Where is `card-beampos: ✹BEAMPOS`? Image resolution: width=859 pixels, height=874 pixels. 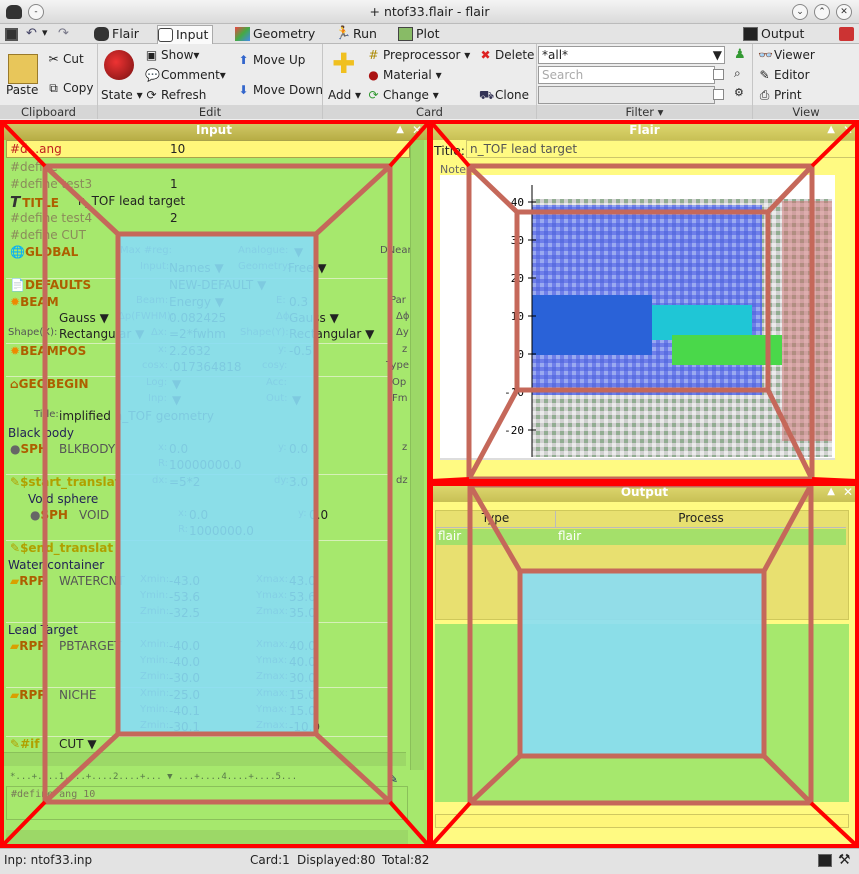 card-beampos: ✹BEAMPOS is located at coordinates (48, 351).